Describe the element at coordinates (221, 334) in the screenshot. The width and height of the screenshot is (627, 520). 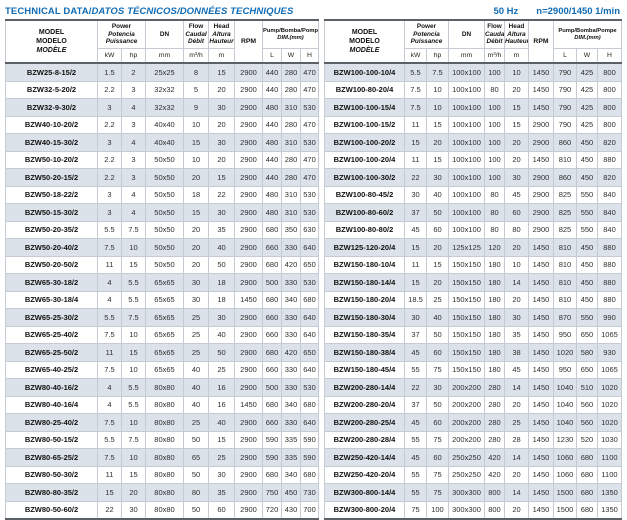
I see `value-cell: 40` at that location.